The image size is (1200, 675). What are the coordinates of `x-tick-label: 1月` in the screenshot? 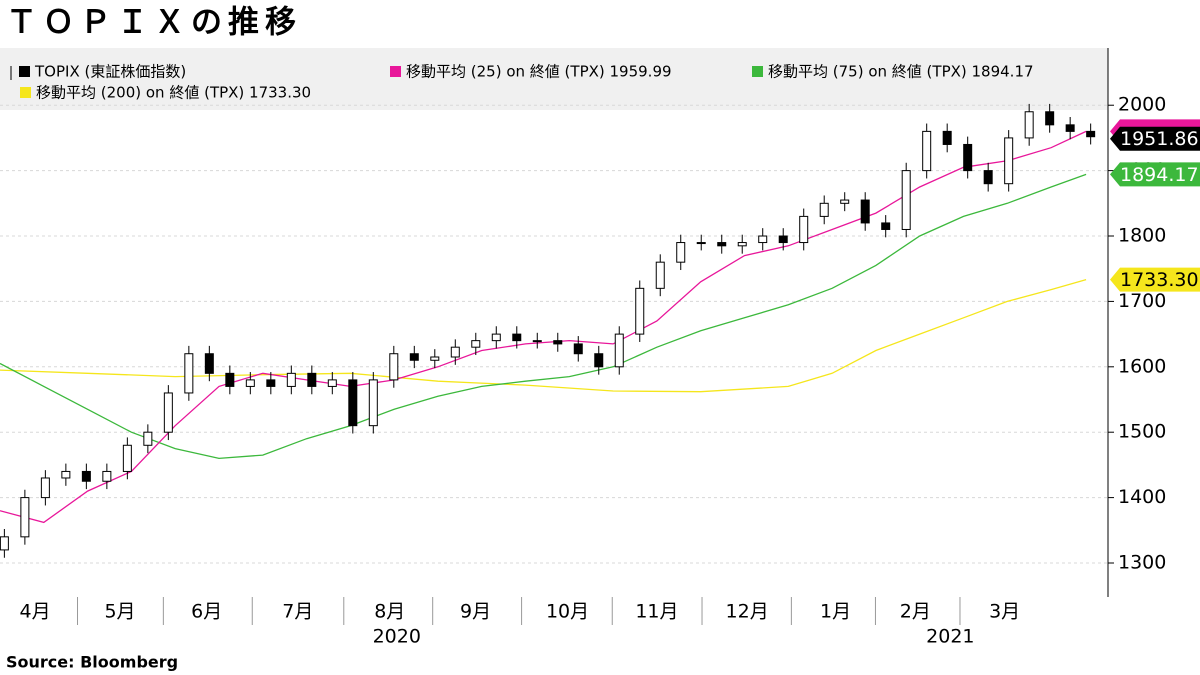 It's located at (835, 612).